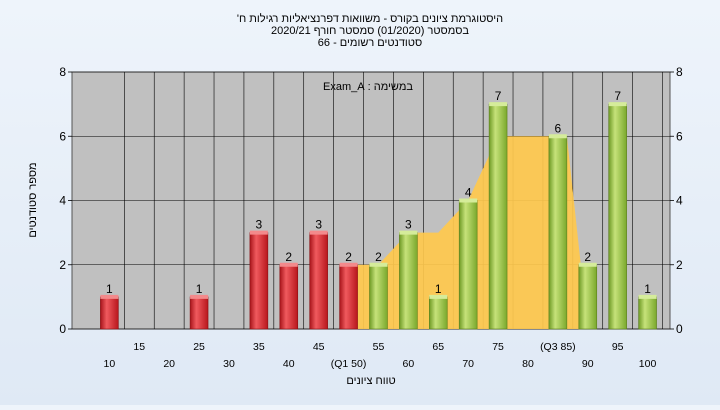 The image size is (720, 410). Describe the element at coordinates (558, 347) in the screenshot. I see `x-tick-label: (Q3 85)` at that location.